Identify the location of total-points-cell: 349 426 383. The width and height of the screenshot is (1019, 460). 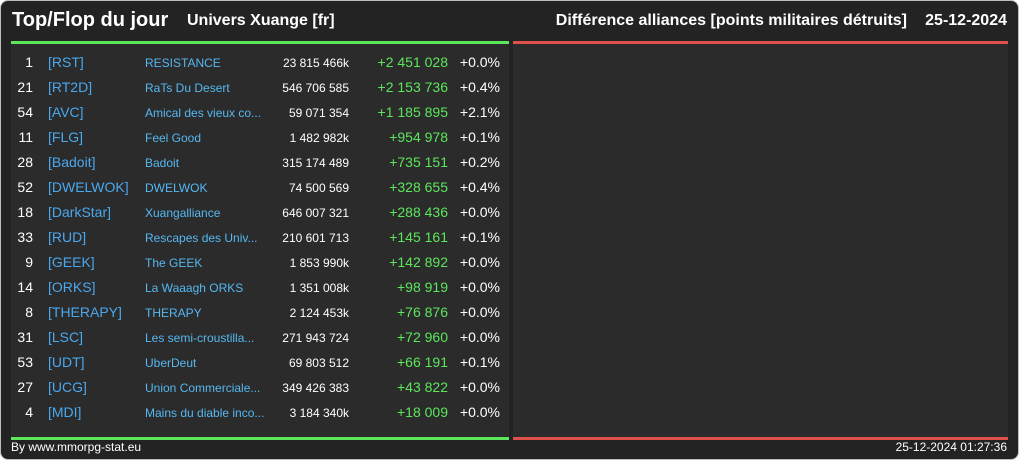
(315, 388).